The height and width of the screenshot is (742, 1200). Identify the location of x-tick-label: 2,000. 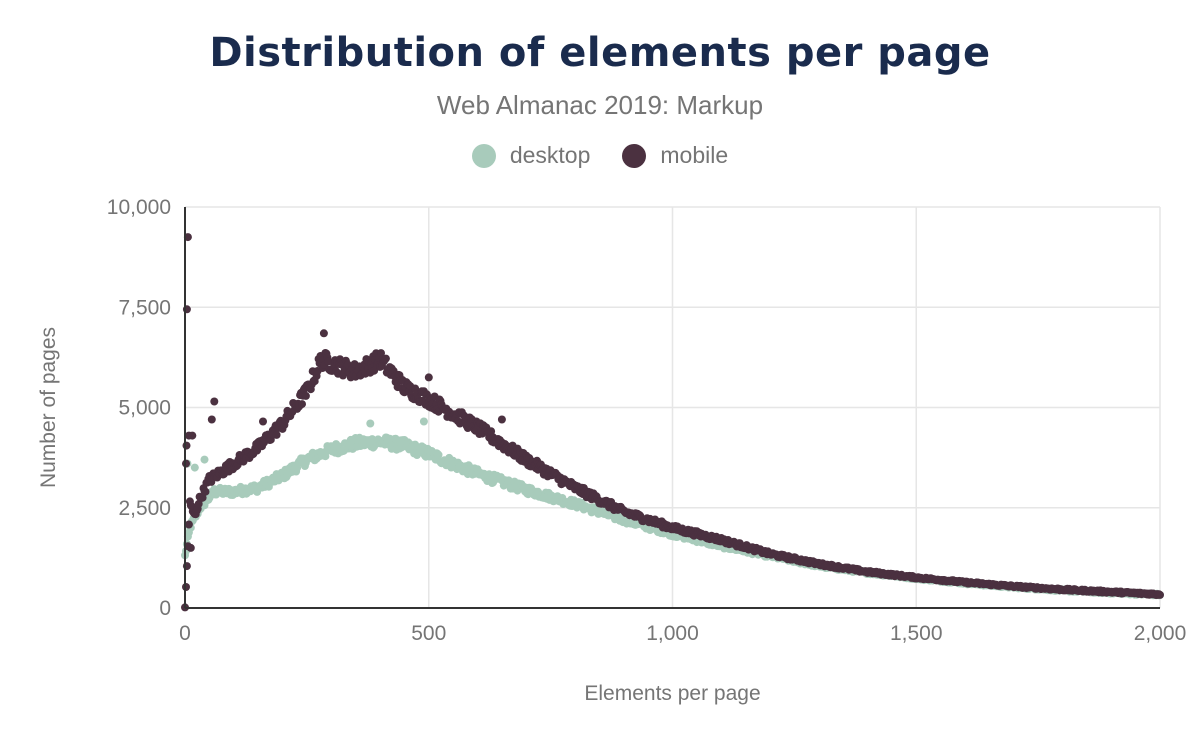
(1160, 633).